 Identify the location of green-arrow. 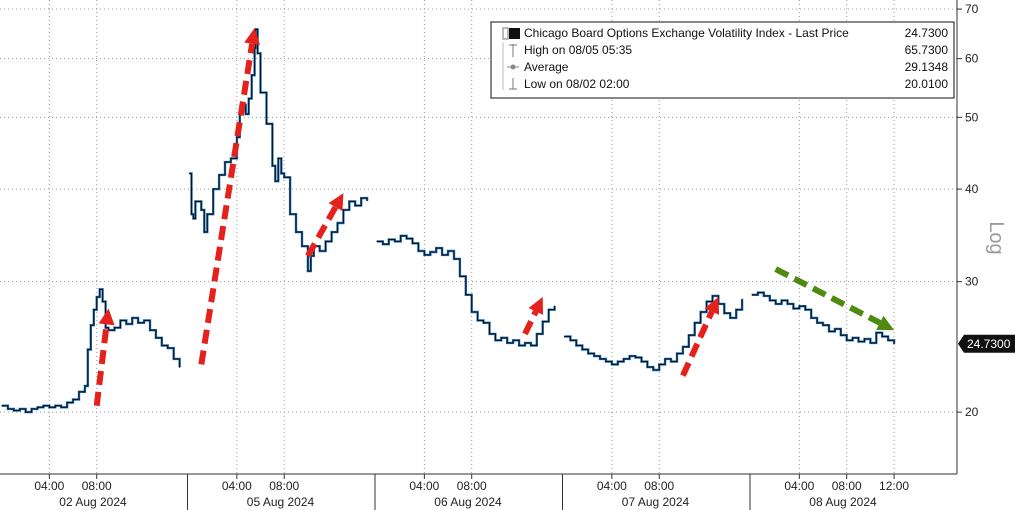
(834, 298).